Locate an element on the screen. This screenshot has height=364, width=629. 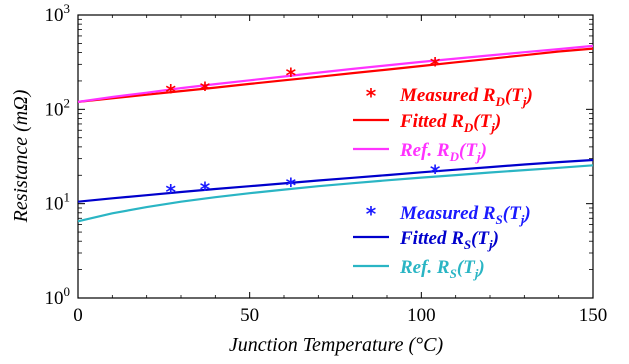
x-tick-label: 150 is located at coordinates (593, 315).